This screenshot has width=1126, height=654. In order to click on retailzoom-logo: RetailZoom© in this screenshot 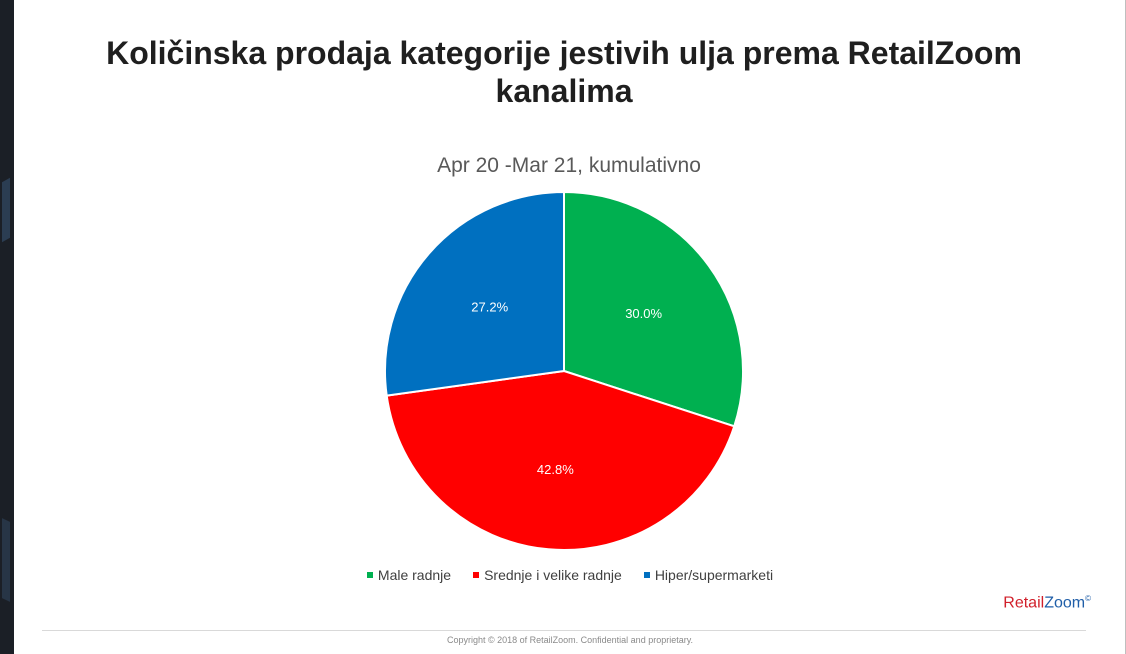, I will do `click(1047, 603)`.